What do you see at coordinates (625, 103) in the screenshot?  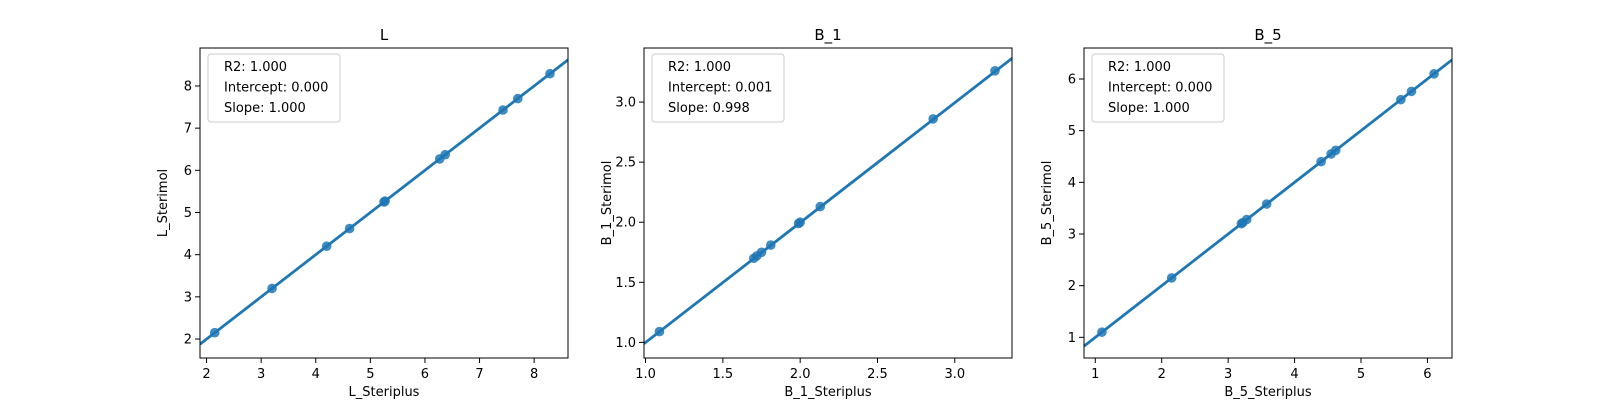 I see `y-tick-label: 3.0` at bounding box center [625, 103].